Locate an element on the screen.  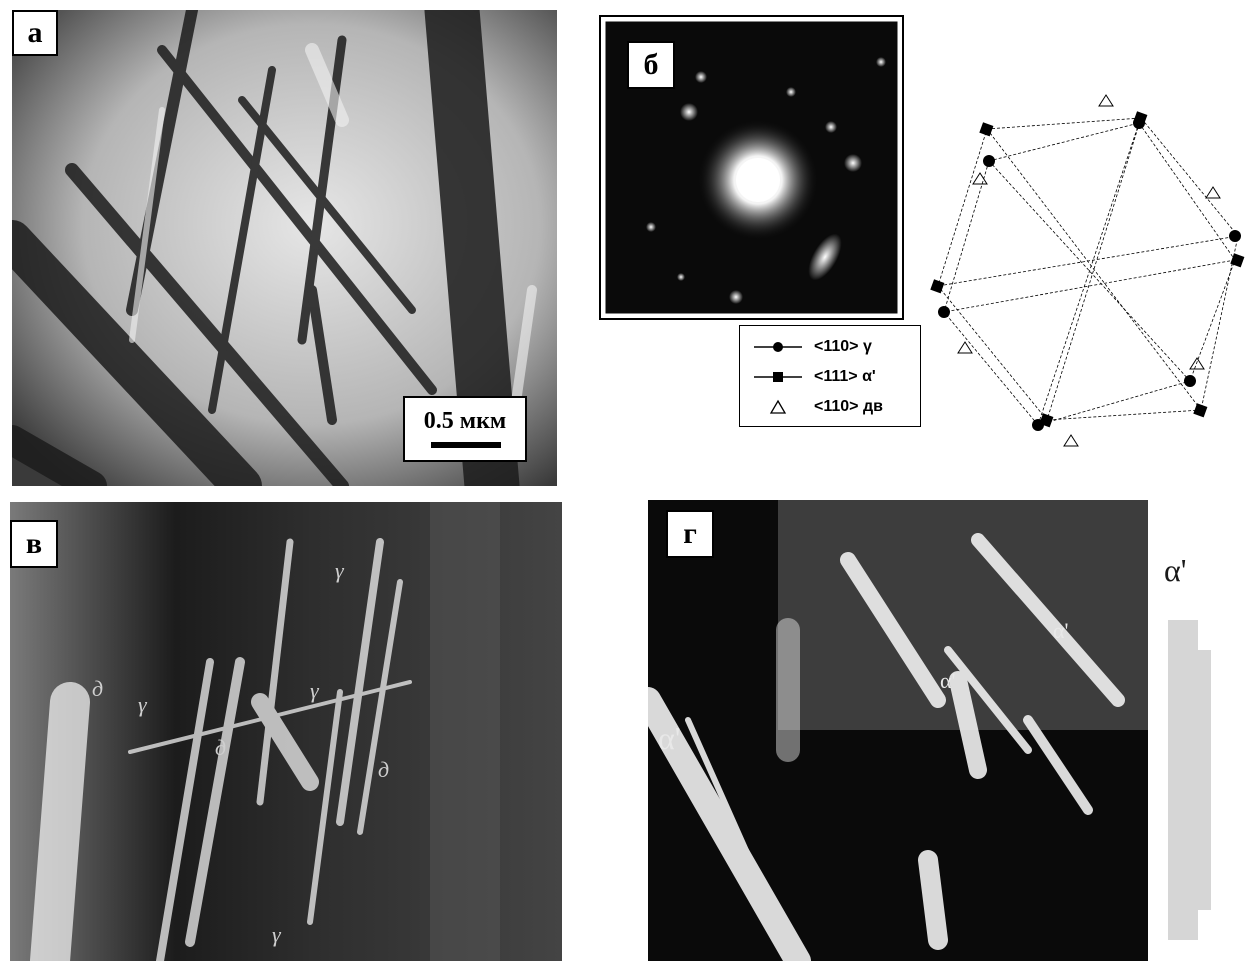
panel-label-a: а is located at coordinates (35, 33).